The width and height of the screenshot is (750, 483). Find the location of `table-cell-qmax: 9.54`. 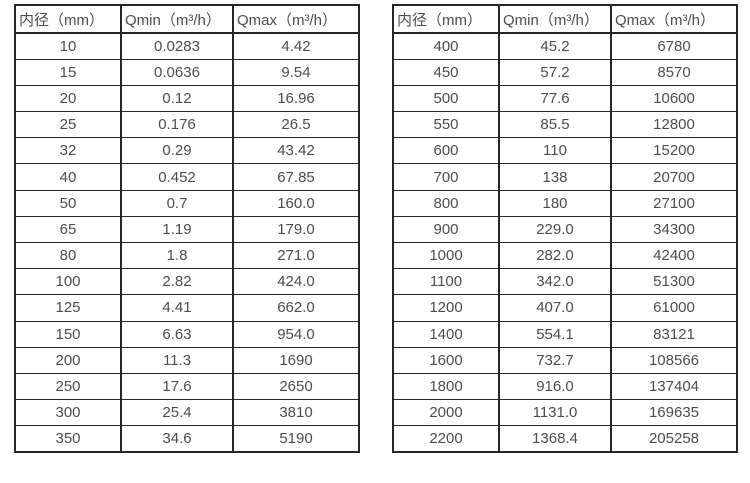

table-cell-qmax: 9.54 is located at coordinates (296, 72).